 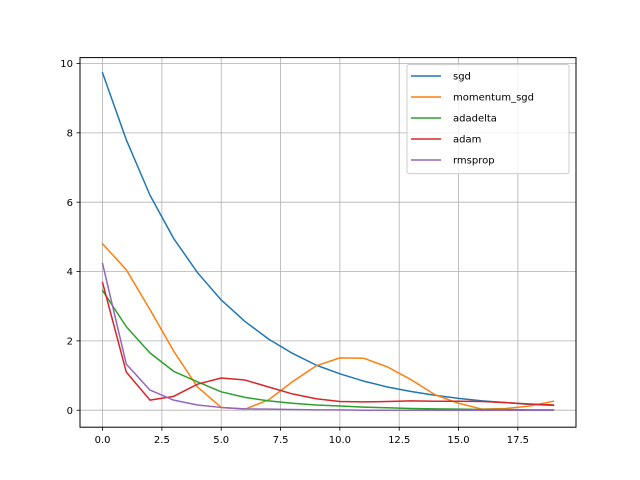 I want to click on legend-label: momentum_sgd, so click(x=493, y=98).